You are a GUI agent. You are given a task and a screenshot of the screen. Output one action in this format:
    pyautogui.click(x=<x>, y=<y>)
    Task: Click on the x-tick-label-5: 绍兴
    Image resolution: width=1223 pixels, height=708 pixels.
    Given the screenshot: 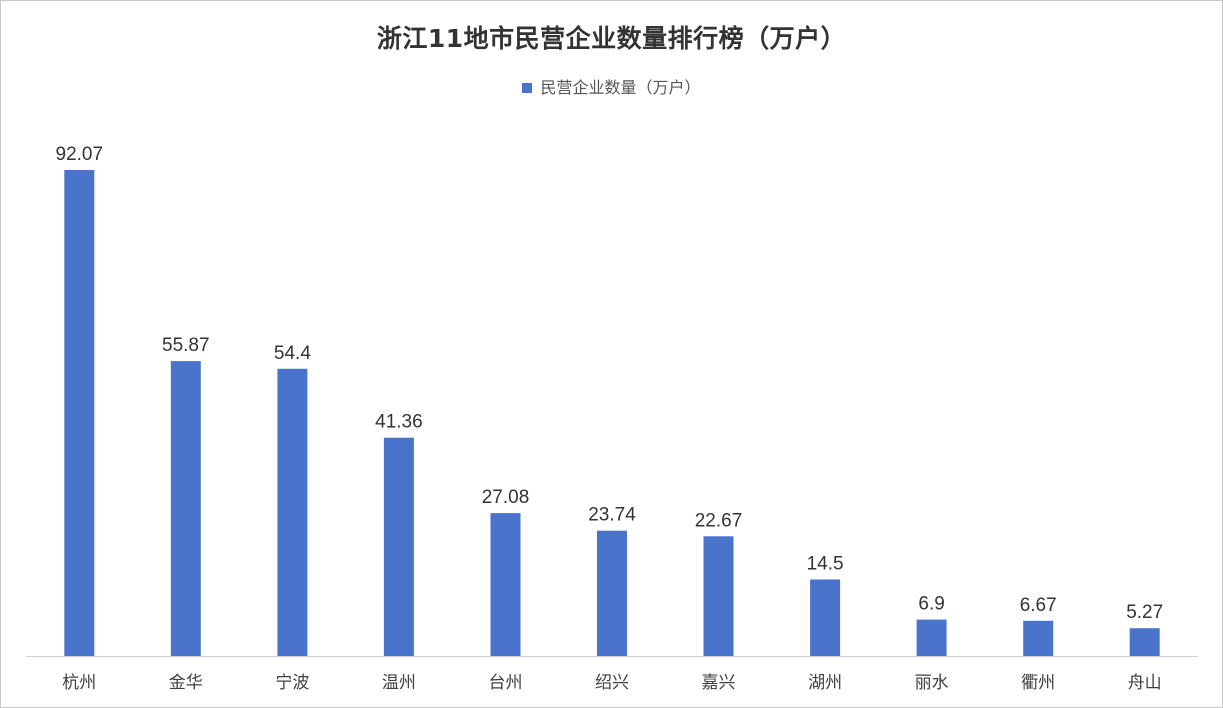 What is the action you would take?
    pyautogui.click(x=612, y=683)
    